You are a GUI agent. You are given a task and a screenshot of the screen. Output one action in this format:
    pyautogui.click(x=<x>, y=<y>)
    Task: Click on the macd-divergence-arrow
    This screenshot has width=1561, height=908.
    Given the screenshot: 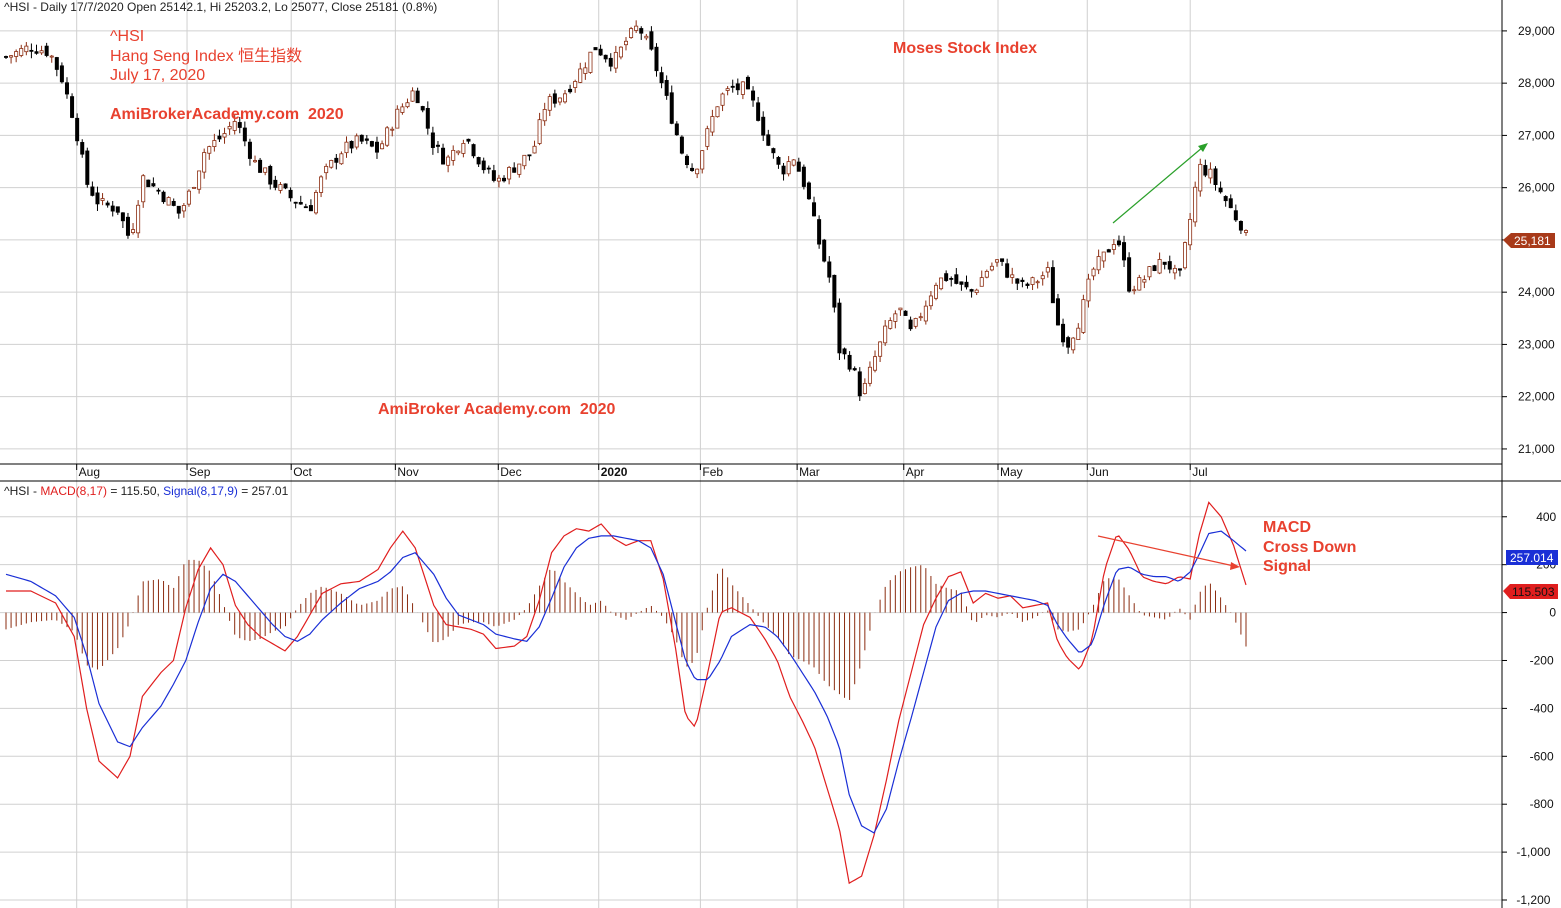 What is the action you would take?
    pyautogui.click(x=1166, y=551)
    